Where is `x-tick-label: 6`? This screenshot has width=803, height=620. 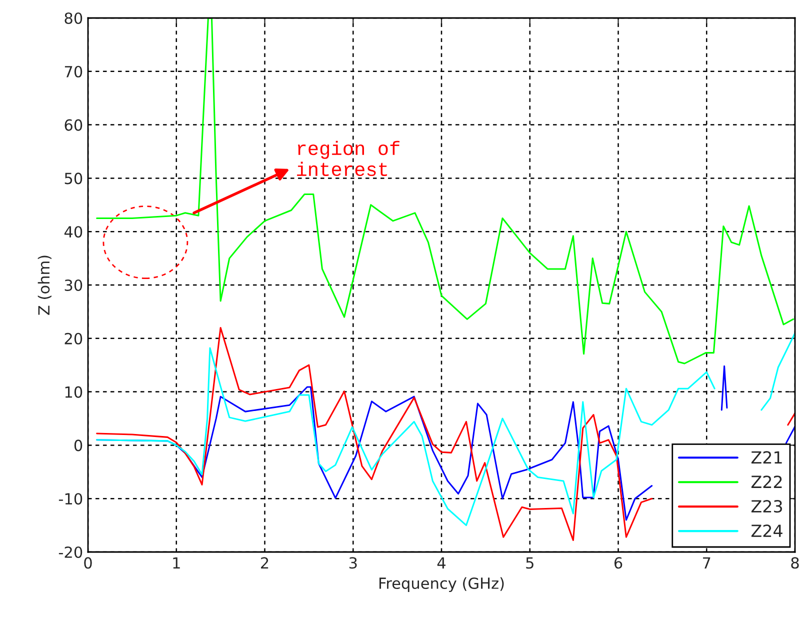 x-tick-label: 6 is located at coordinates (618, 563).